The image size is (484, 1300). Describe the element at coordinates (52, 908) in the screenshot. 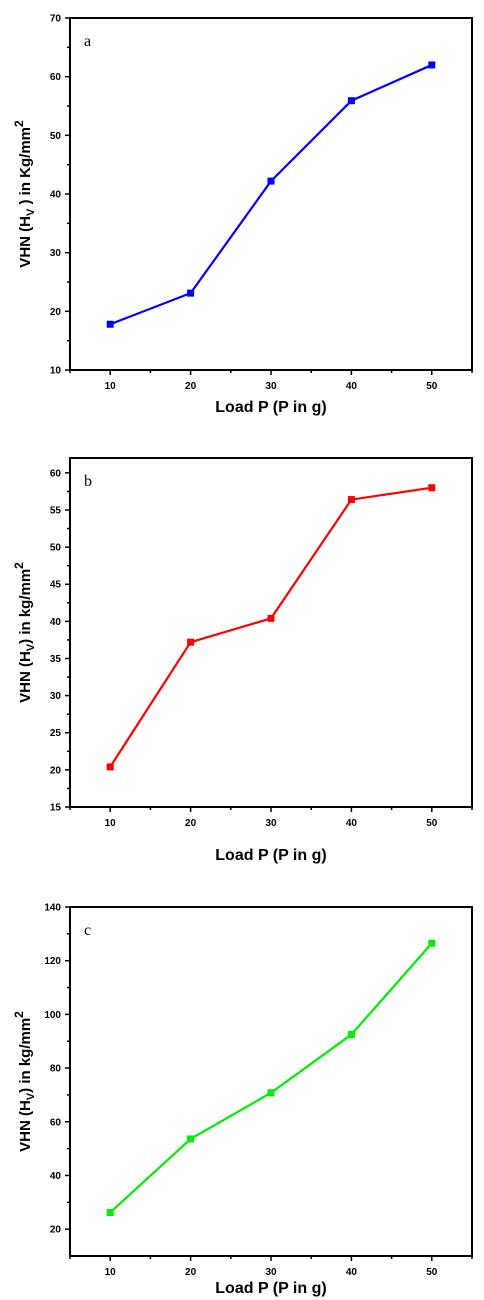

I see `y-tick-label: 140` at that location.